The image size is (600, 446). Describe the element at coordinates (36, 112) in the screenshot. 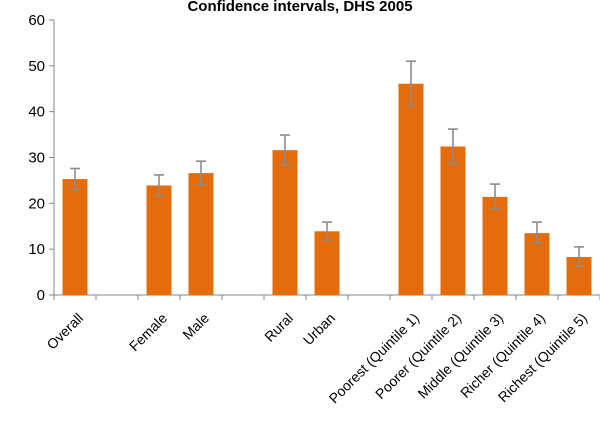

I see `y-tick-label: 40` at that location.